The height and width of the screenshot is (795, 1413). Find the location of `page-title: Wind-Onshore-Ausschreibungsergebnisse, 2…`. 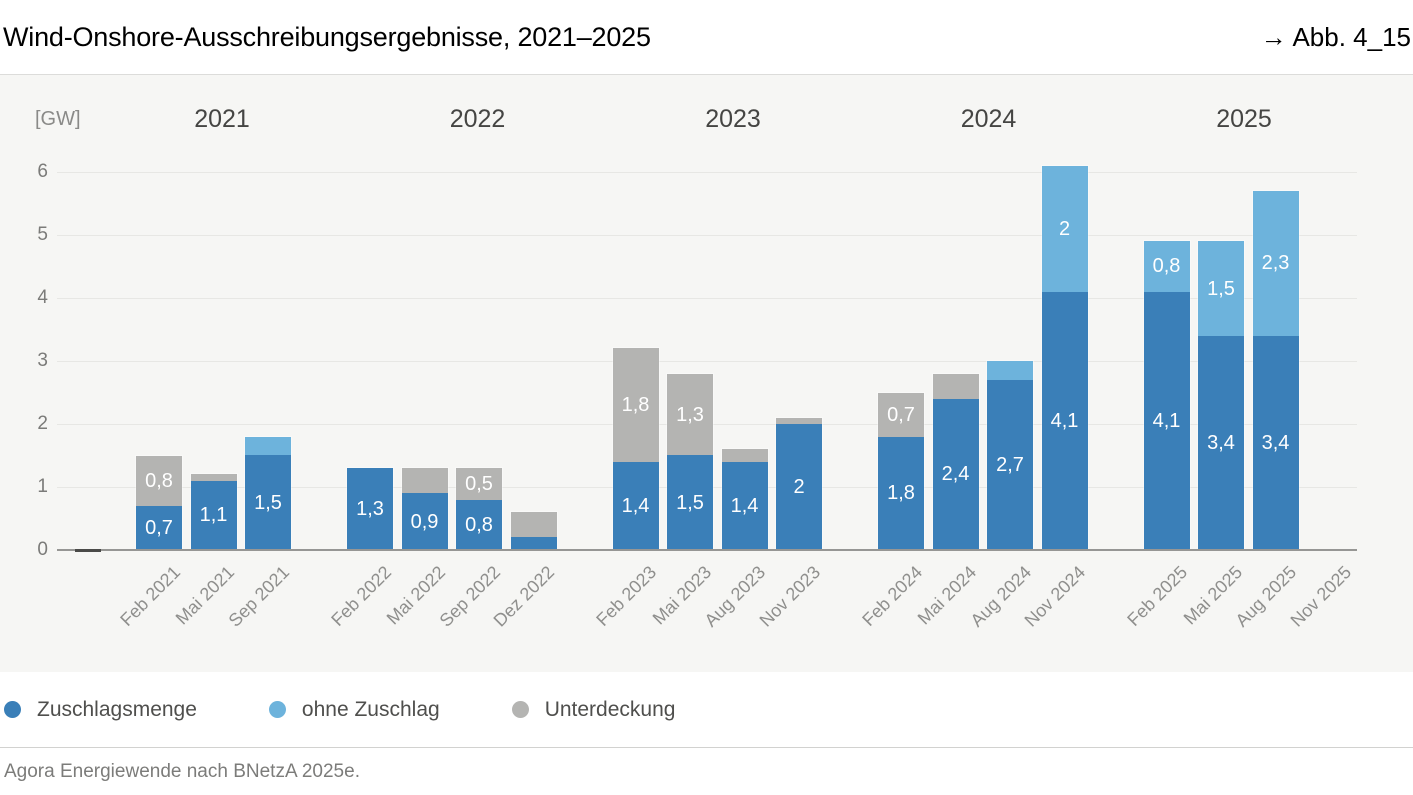

page-title: Wind-Onshore-Ausschreibungsergebnisse, 2… is located at coordinates (327, 36).